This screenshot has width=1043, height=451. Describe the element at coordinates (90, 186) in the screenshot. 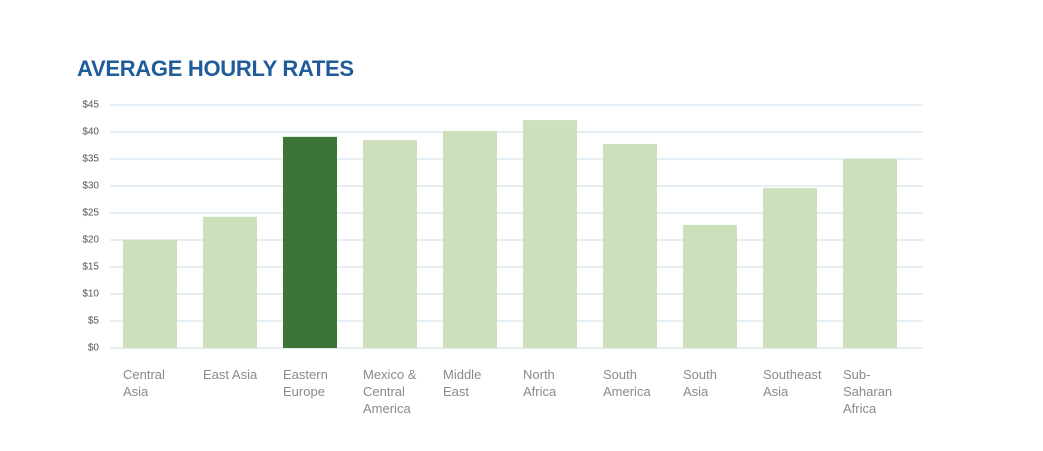

I see `y-tick-label: $30` at that location.